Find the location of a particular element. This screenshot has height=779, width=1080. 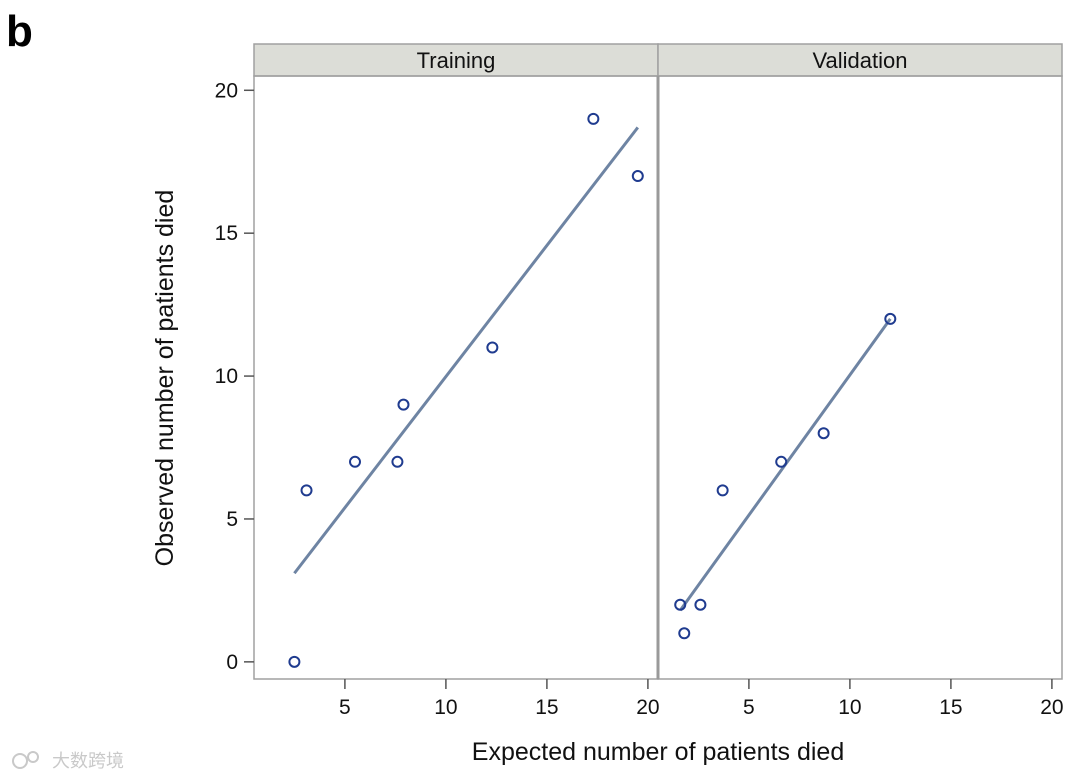

y-tick-label: 0 is located at coordinates (232, 662).